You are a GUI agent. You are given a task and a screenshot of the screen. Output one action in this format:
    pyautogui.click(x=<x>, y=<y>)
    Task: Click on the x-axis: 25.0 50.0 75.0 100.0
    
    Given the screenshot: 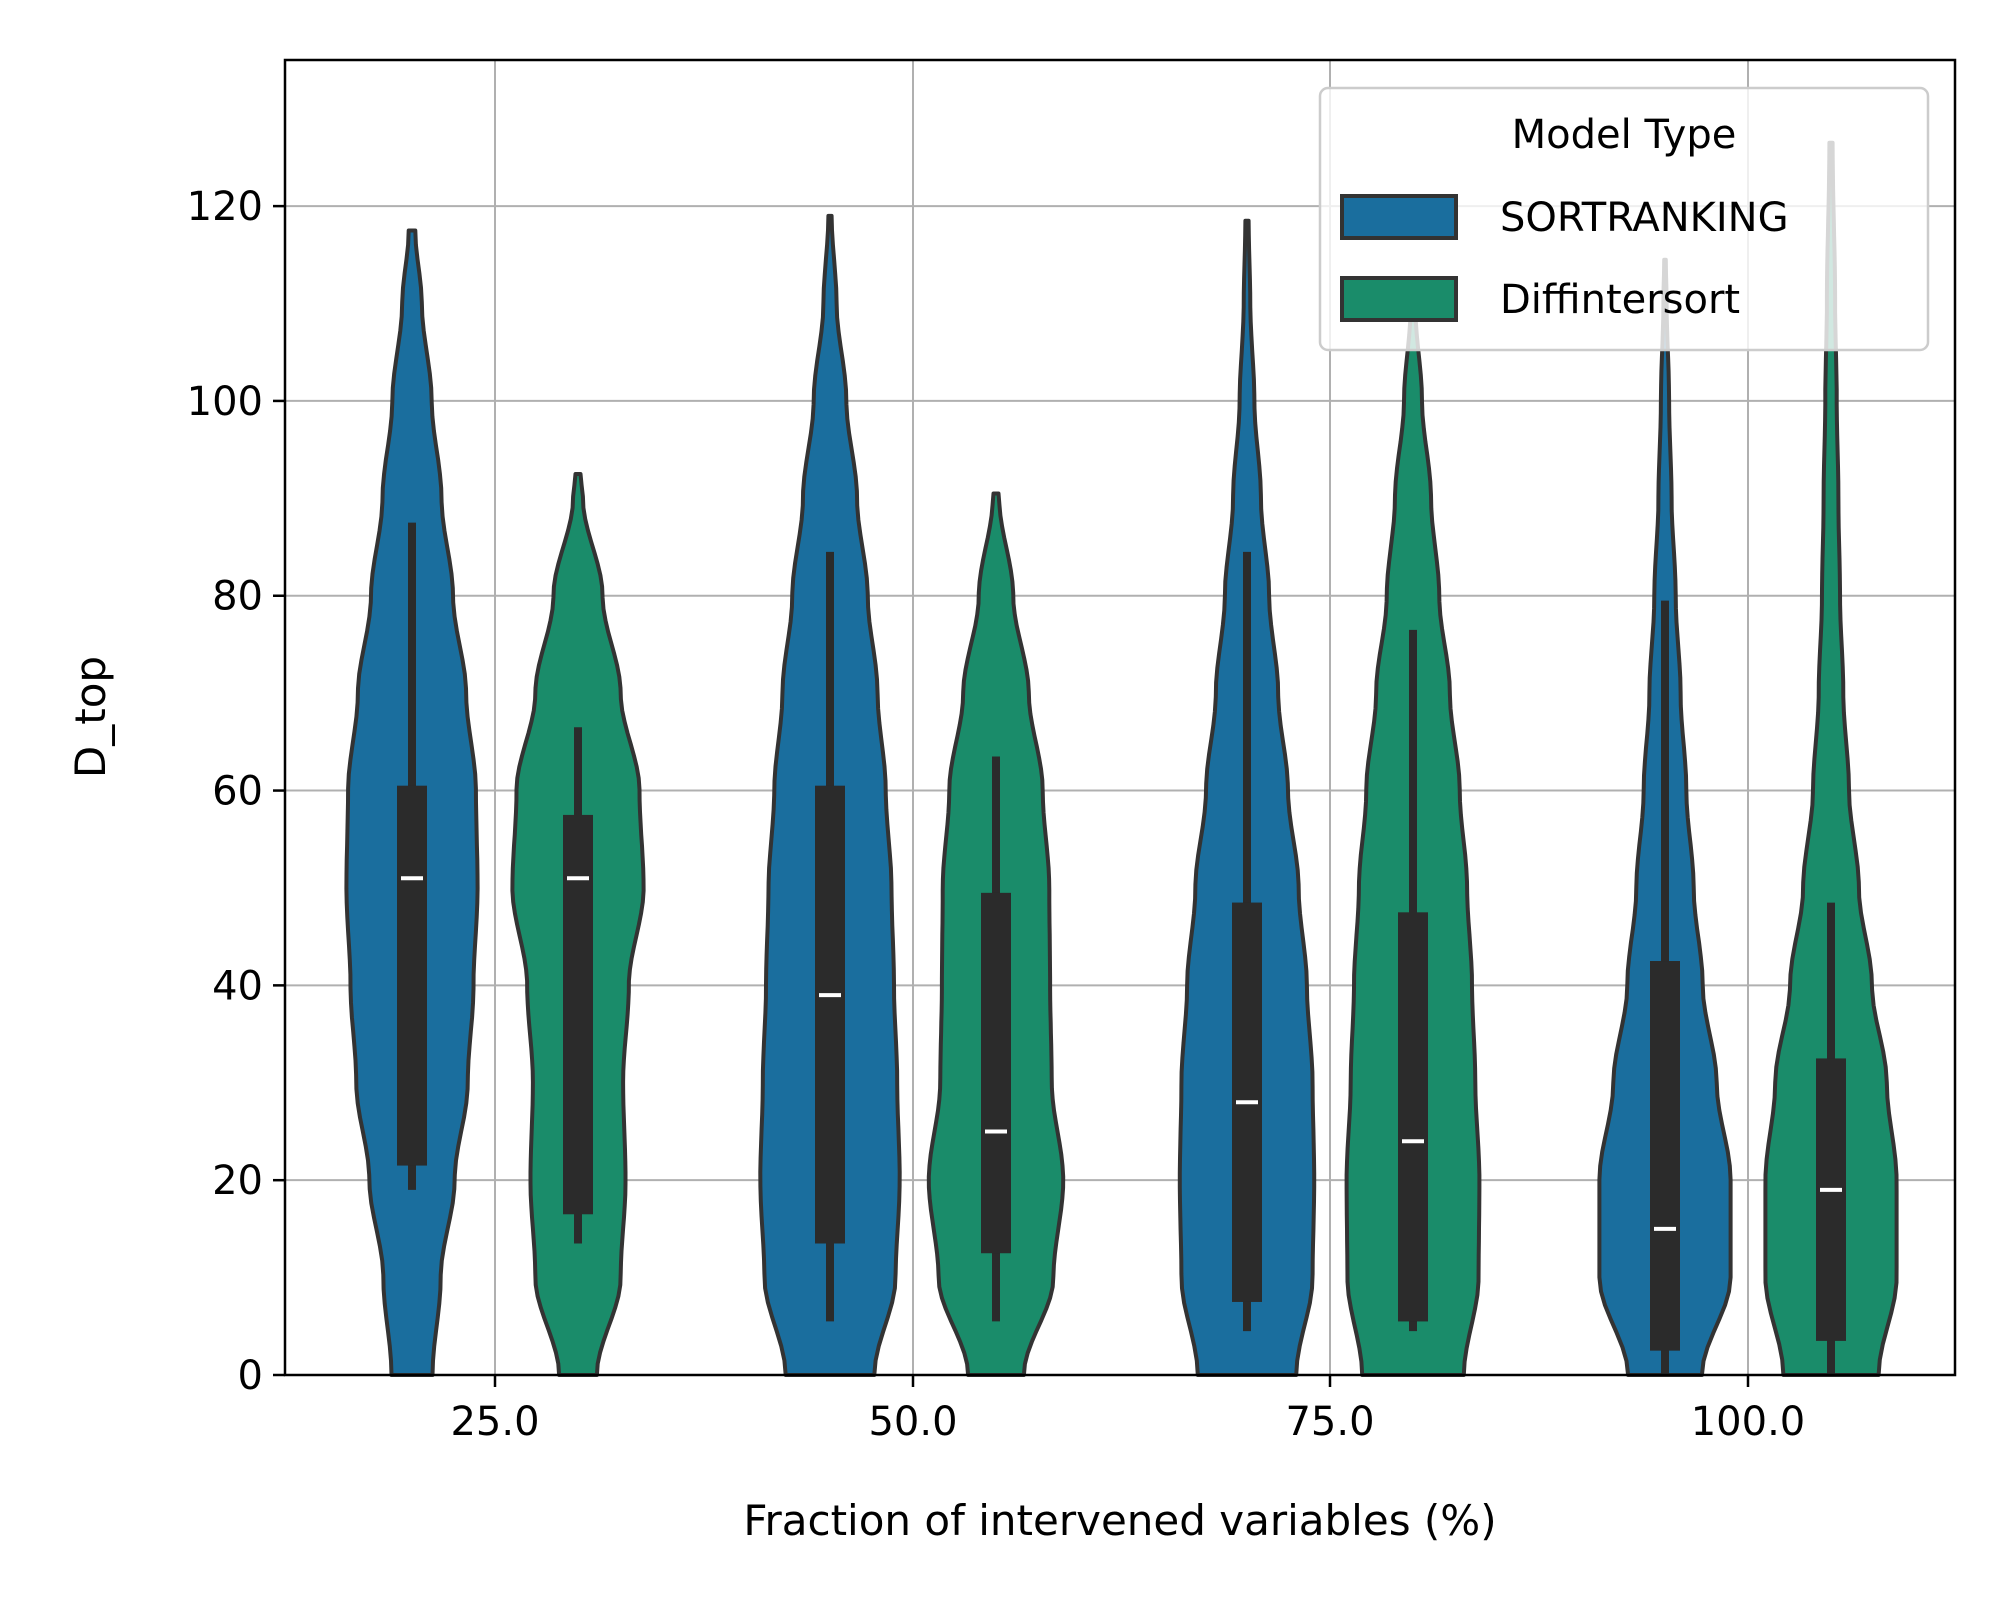 What is the action you would take?
    pyautogui.click(x=1127, y=1410)
    